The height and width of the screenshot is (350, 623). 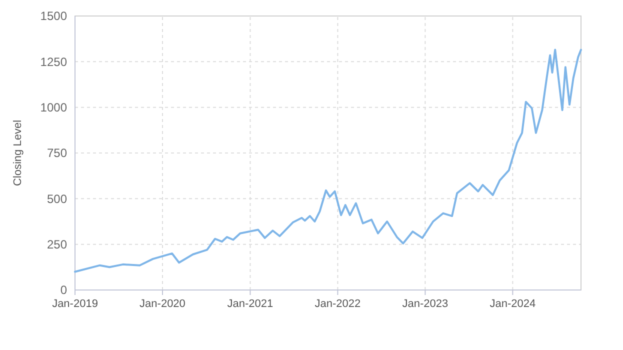 What do you see at coordinates (18, 153) in the screenshot?
I see `y-axis-title: Closing Level` at bounding box center [18, 153].